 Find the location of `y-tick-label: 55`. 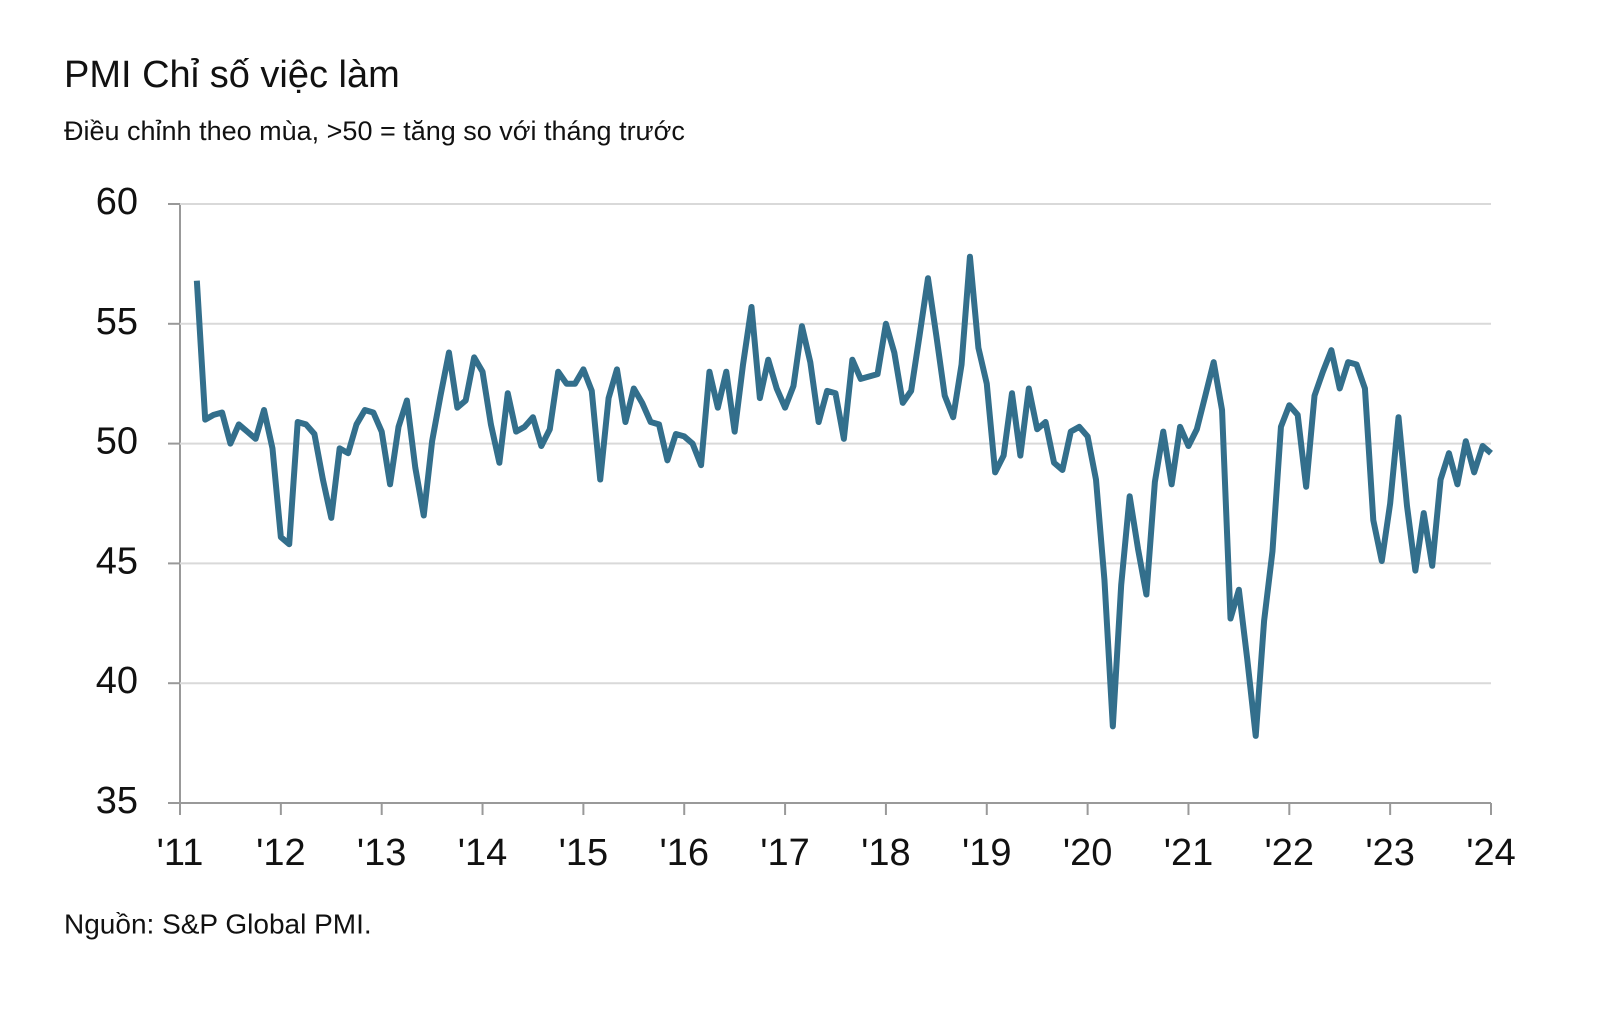

y-tick-label: 55 is located at coordinates (117, 322).